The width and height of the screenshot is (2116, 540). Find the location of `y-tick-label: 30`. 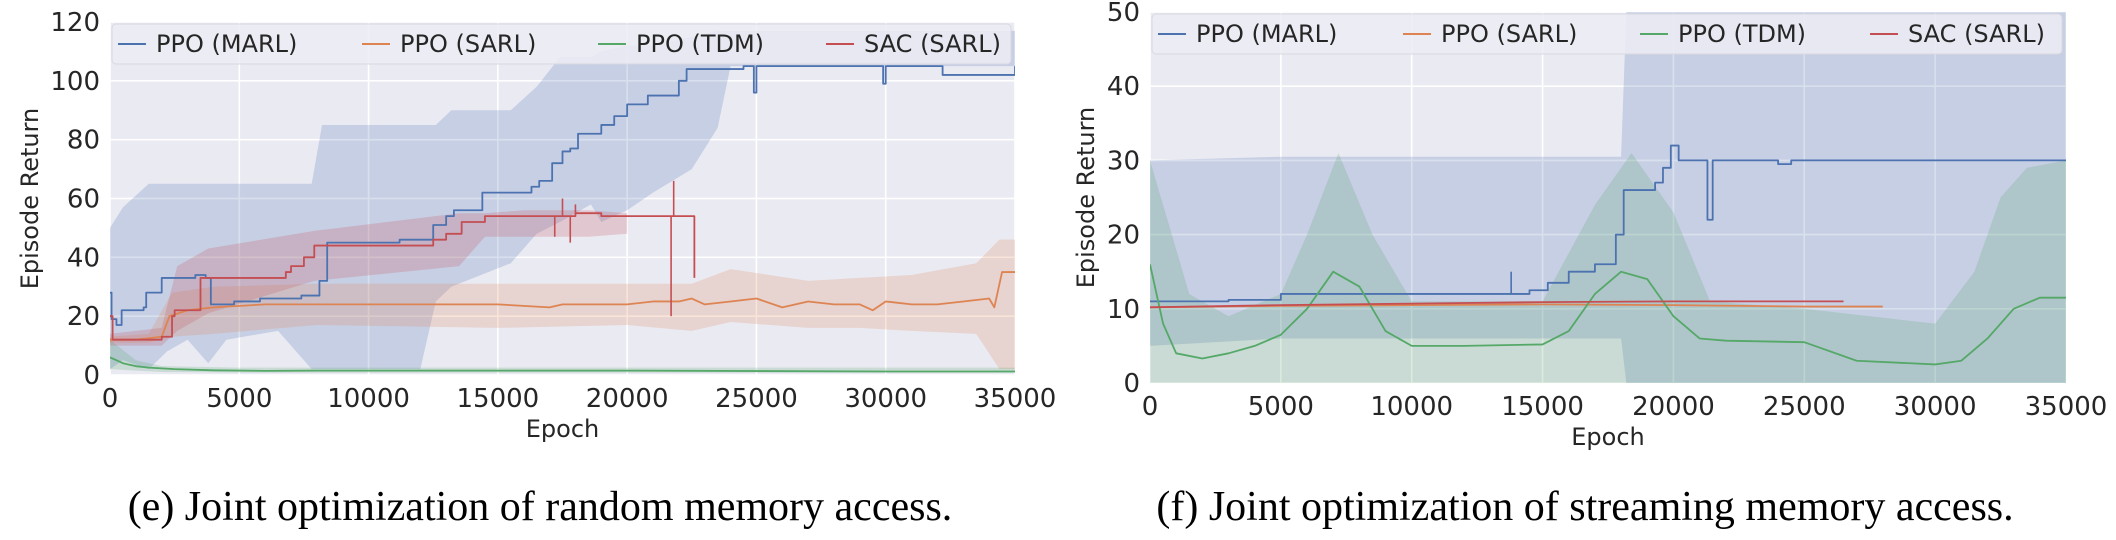

y-tick-label: 30 is located at coordinates (1123, 161).